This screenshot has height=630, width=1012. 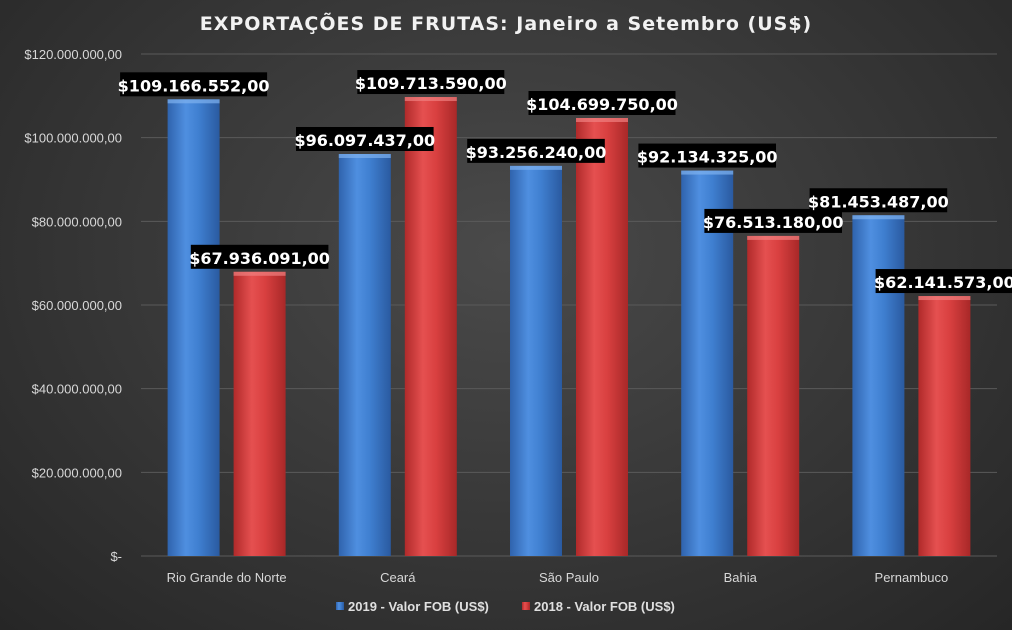 I want to click on category-label: Bahia, so click(x=741, y=577).